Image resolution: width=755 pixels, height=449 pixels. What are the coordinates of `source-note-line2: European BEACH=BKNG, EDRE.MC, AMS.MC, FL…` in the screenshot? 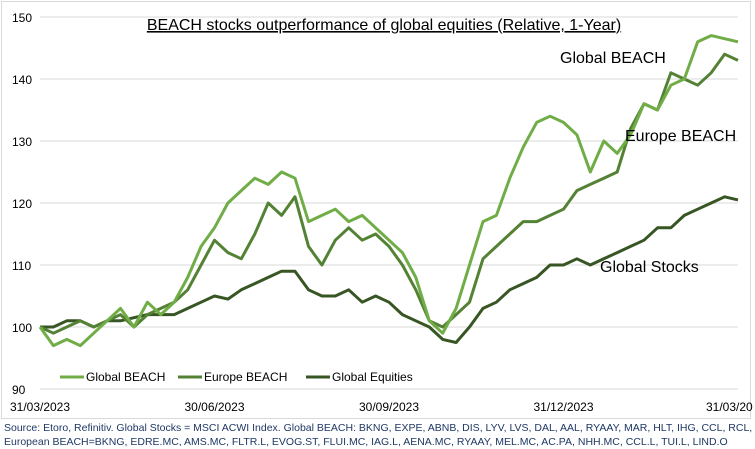 It's located at (366, 442).